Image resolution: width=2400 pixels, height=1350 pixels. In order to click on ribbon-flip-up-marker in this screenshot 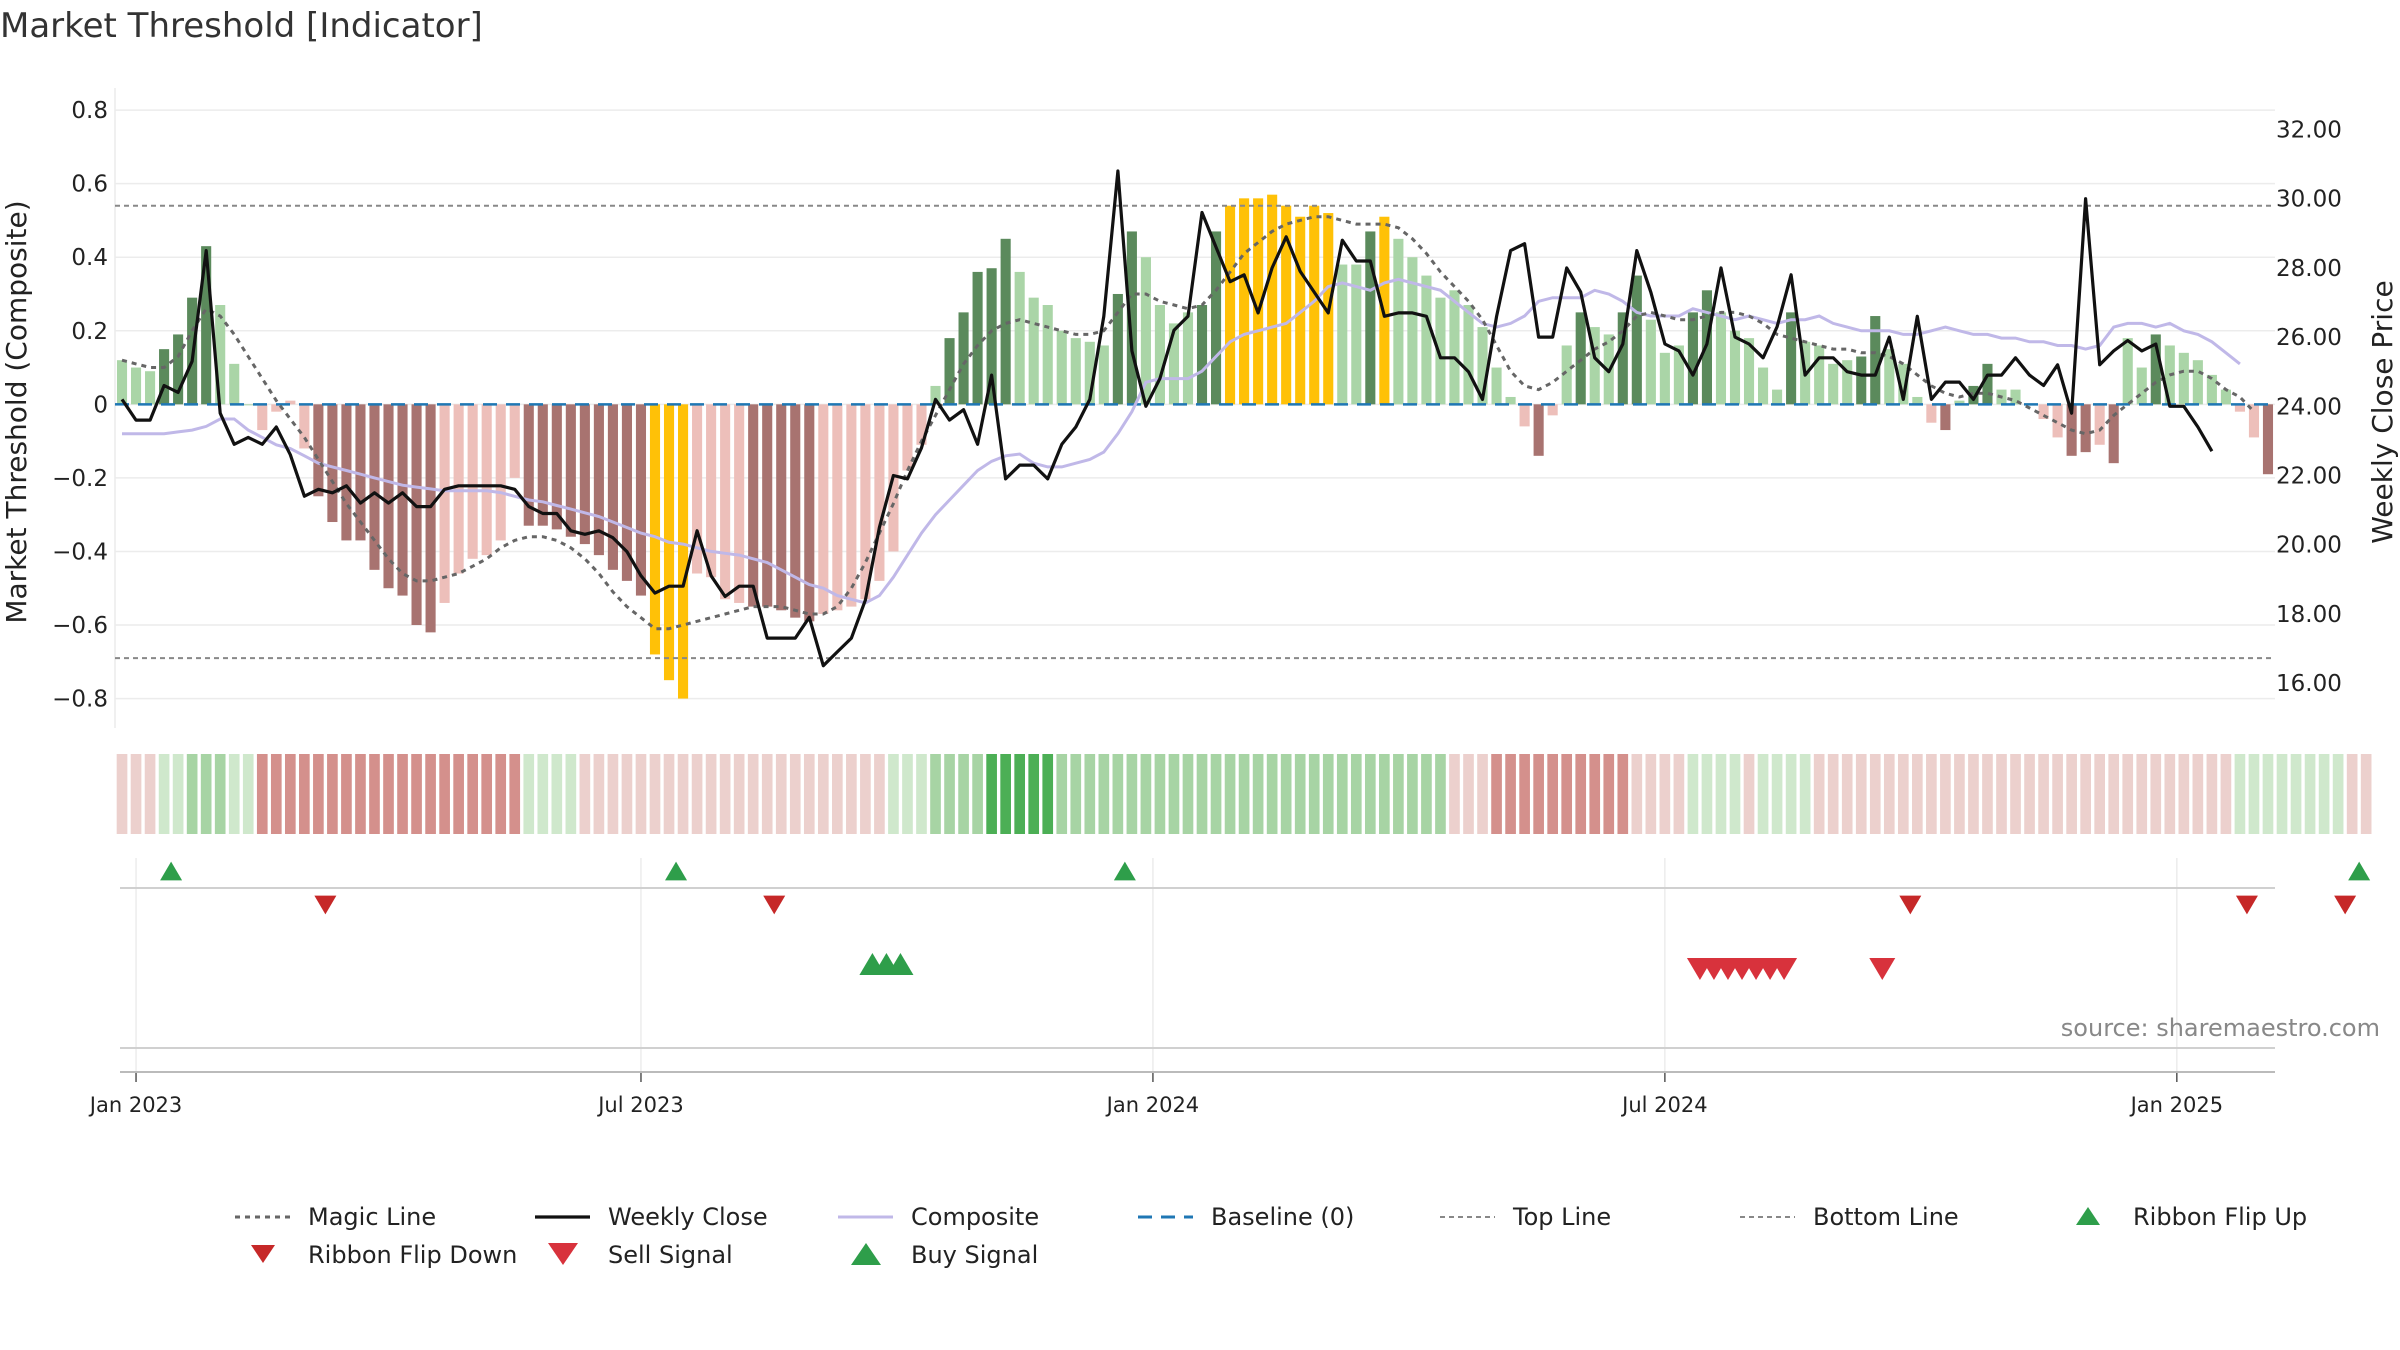, I will do `click(171, 871)`.